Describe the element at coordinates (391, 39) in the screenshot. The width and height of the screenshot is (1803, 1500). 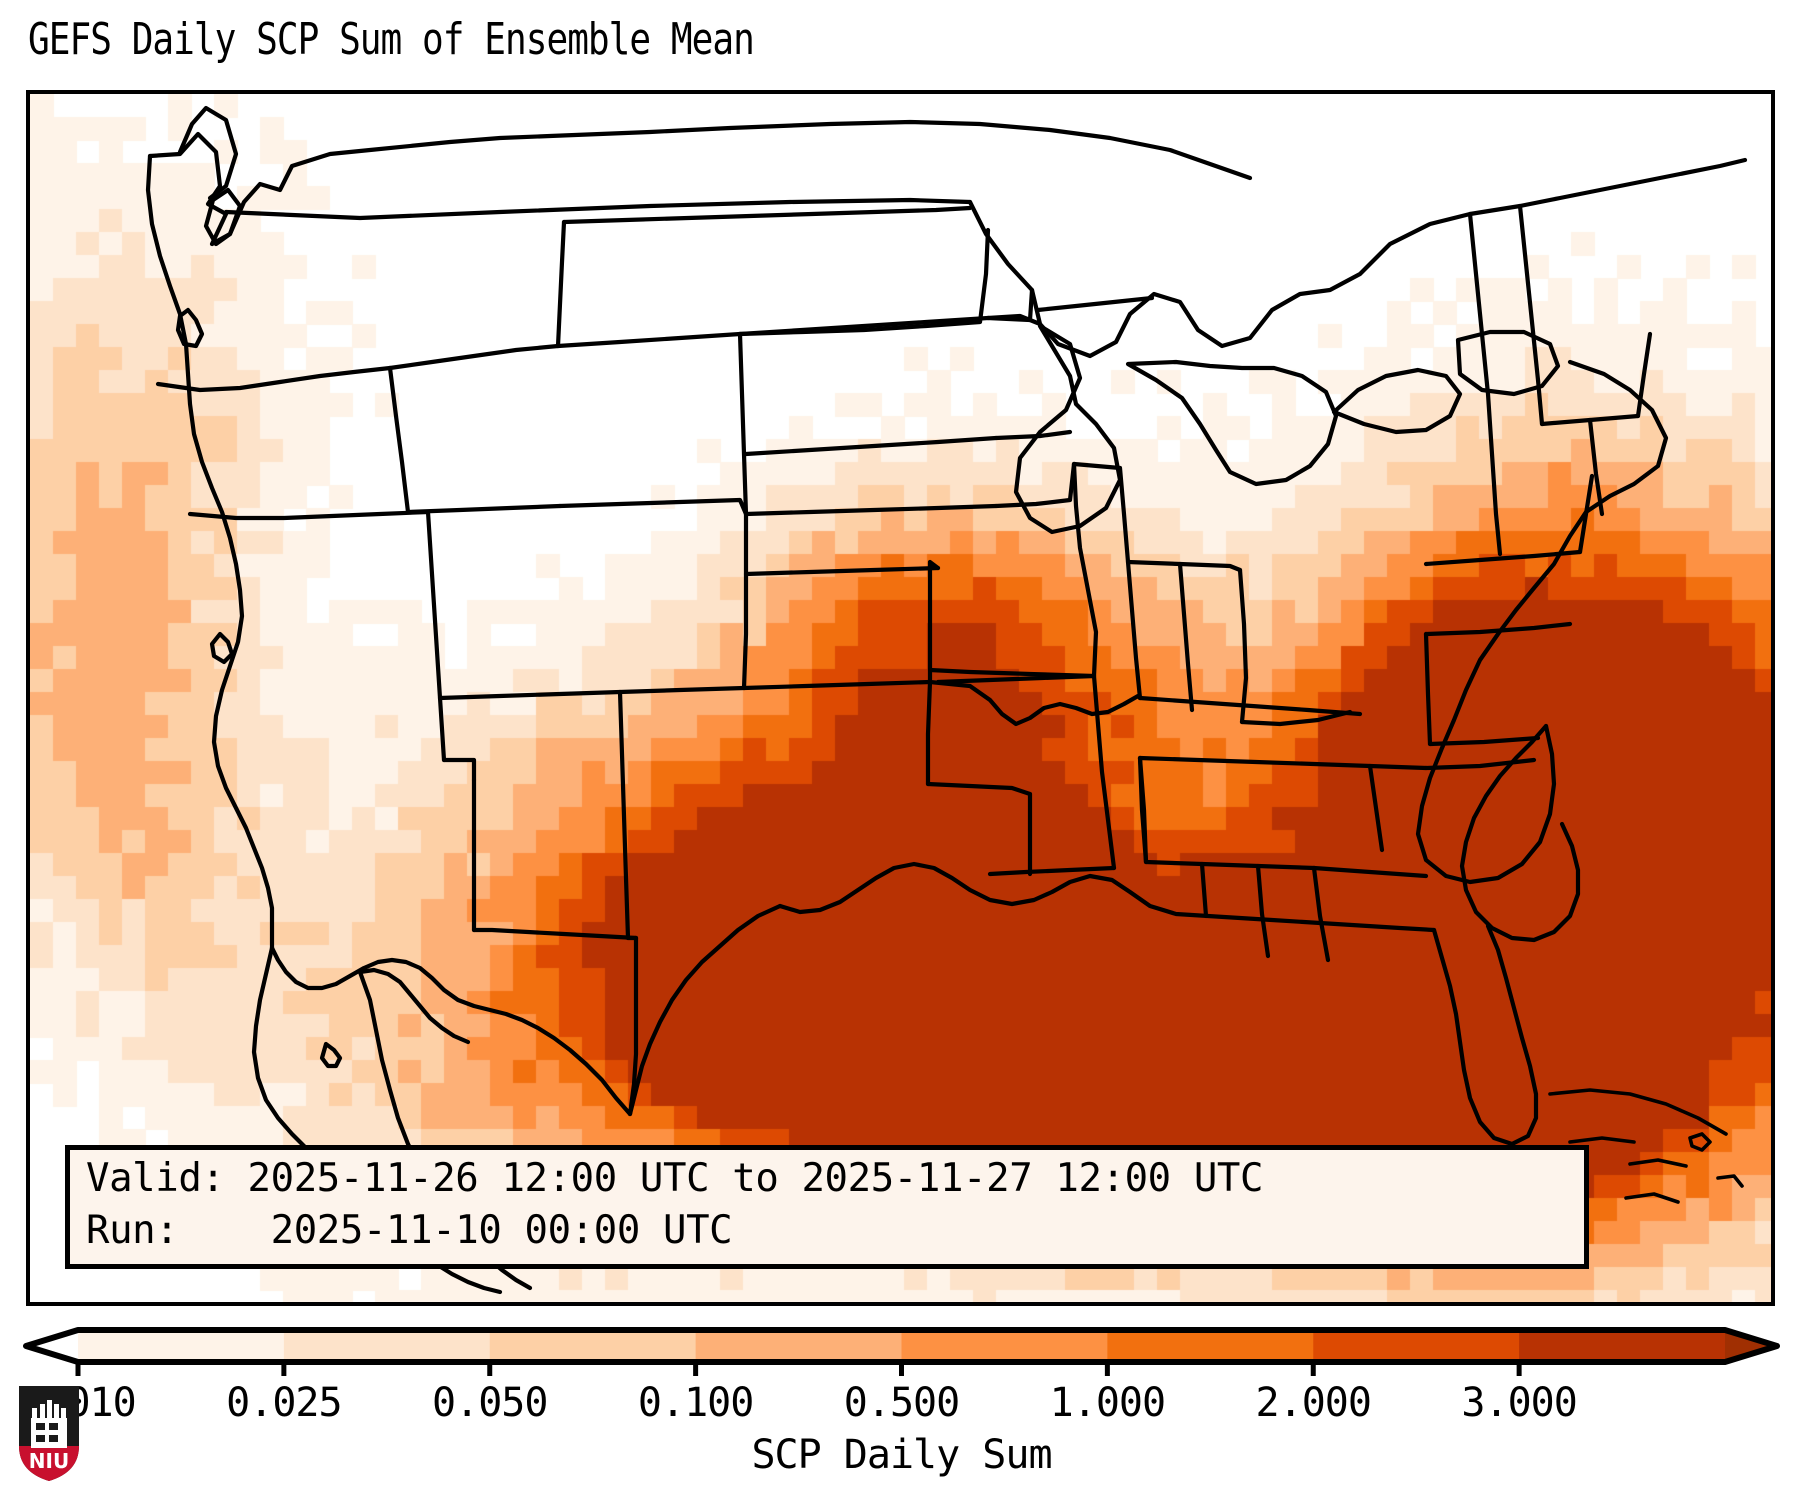
I see `page-title: GEFS Daily SCP Sum of Ensemble Mean` at that location.